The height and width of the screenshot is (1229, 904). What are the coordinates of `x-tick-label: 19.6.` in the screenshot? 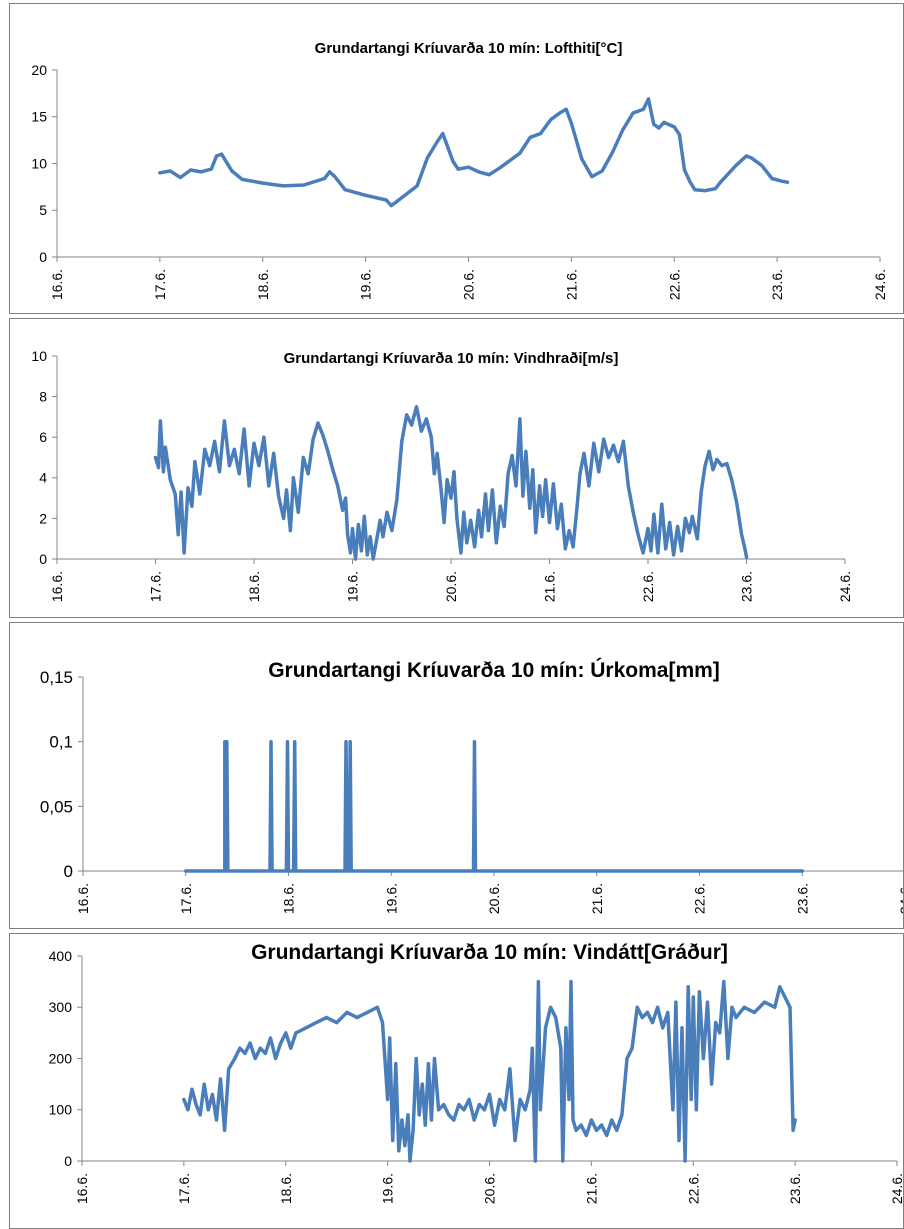 It's located at (388, 1188).